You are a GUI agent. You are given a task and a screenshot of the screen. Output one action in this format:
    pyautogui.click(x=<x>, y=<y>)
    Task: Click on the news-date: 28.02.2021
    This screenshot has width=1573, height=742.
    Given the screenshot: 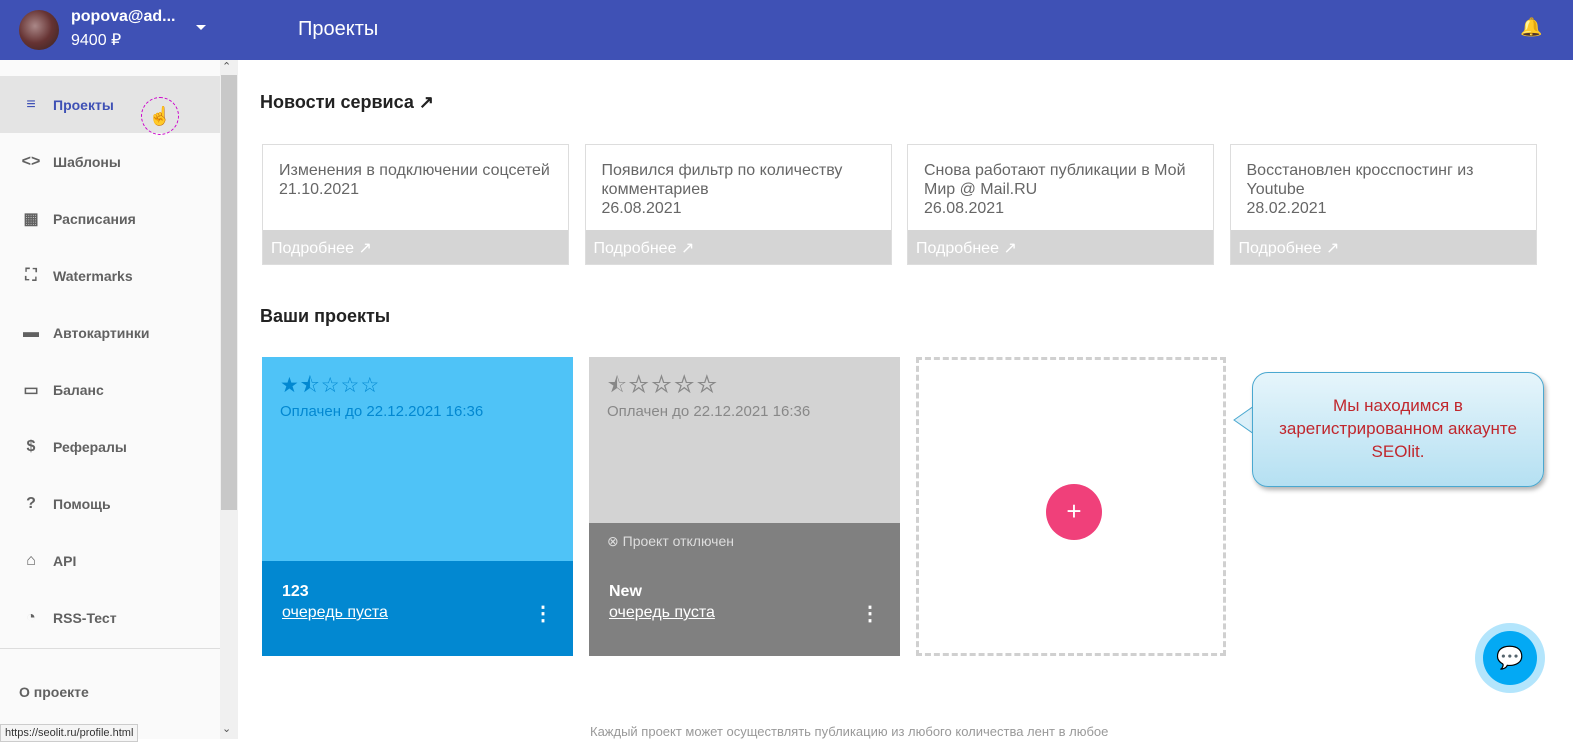 What is the action you would take?
    pyautogui.click(x=1286, y=208)
    